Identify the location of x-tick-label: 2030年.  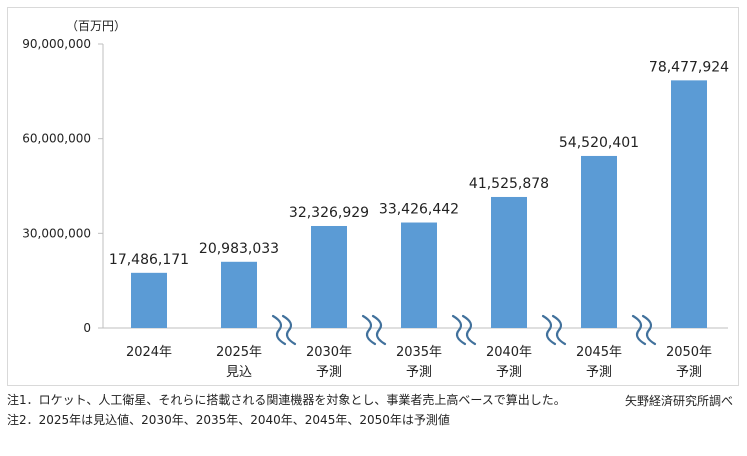
(329, 352).